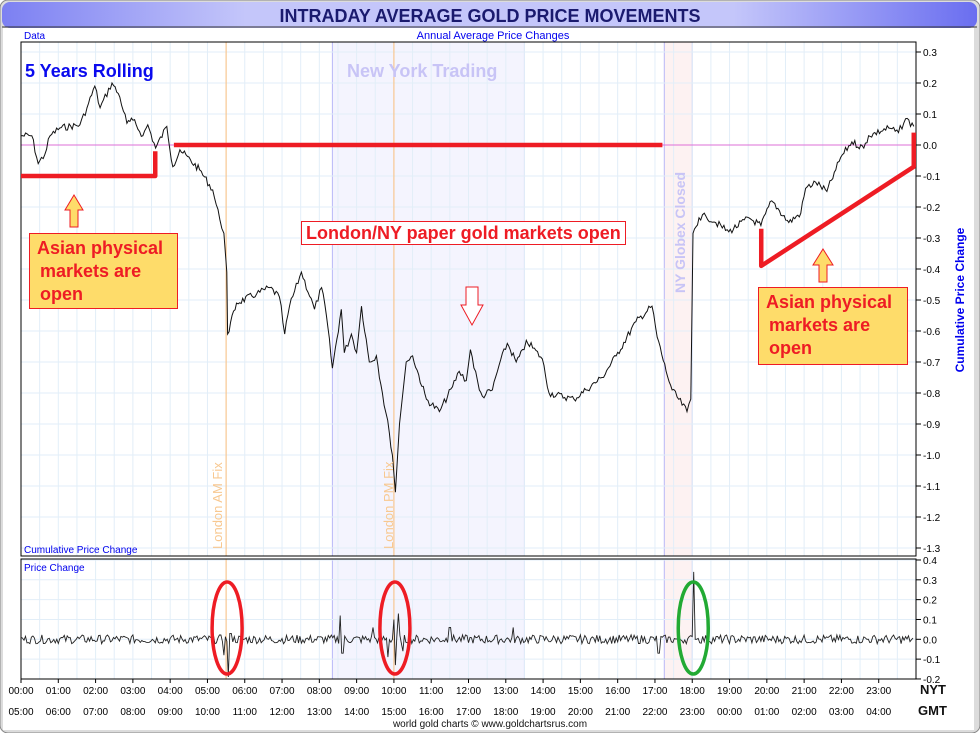 Image resolution: width=980 pixels, height=733 pixels. I want to click on ny-trading-label: New York Trading, so click(422, 71).